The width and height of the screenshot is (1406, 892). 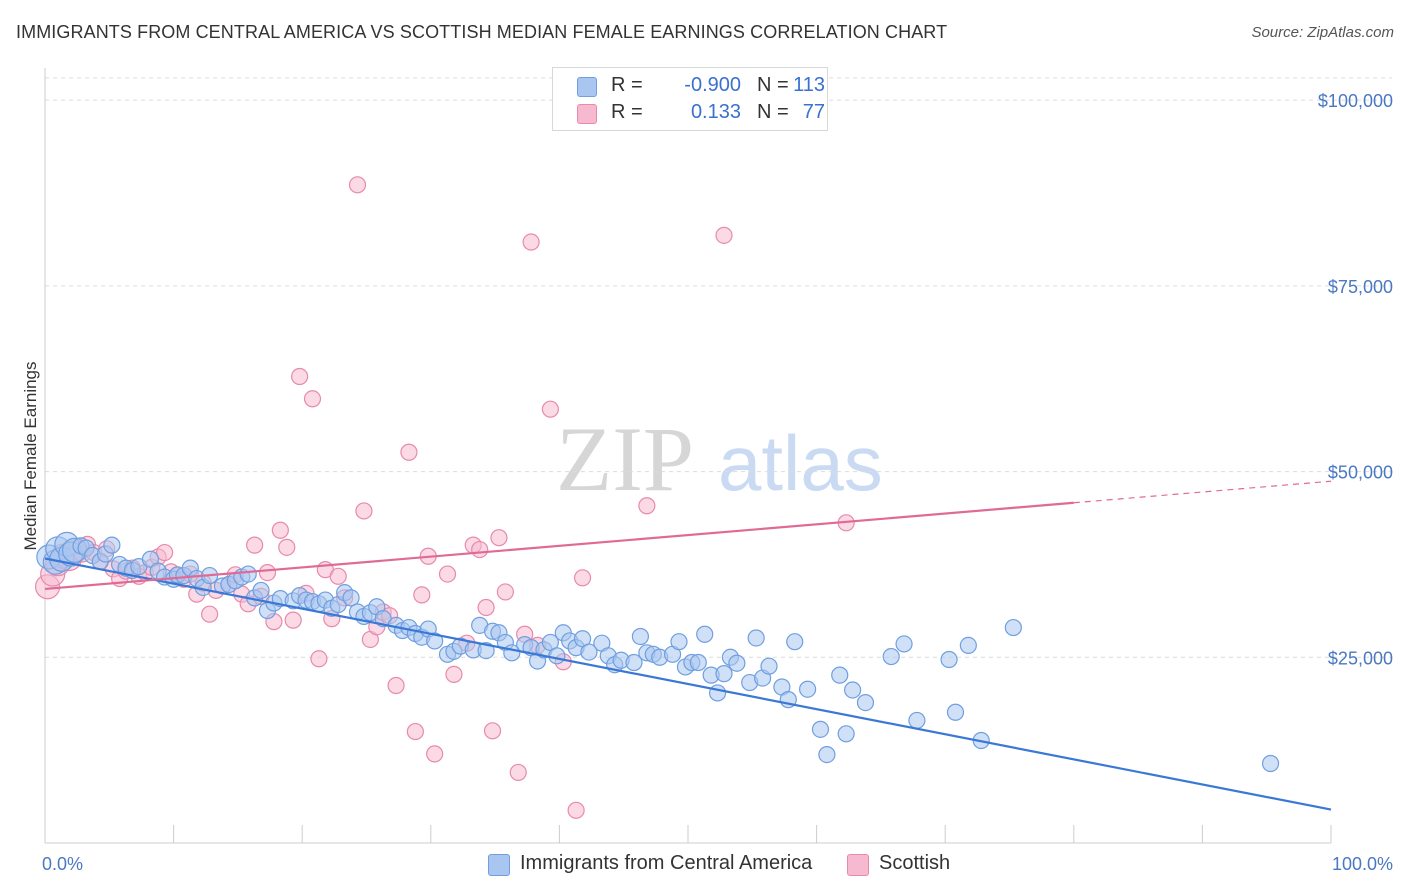 What do you see at coordinates (1355, 379) in the screenshot?
I see `y-tick-labels: $25,000 $50,000 $75,000 $100,000` at bounding box center [1355, 379].